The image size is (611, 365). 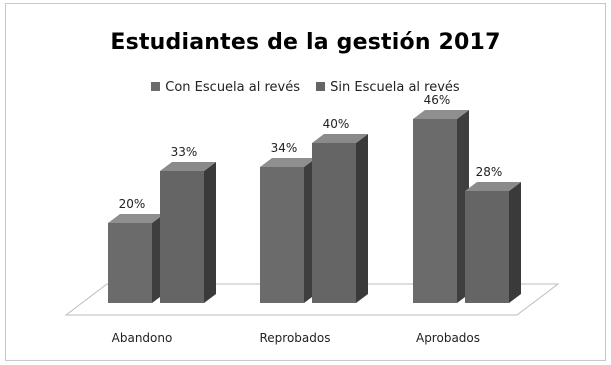 I want to click on bar-reprobados-s1, so click(x=282, y=235).